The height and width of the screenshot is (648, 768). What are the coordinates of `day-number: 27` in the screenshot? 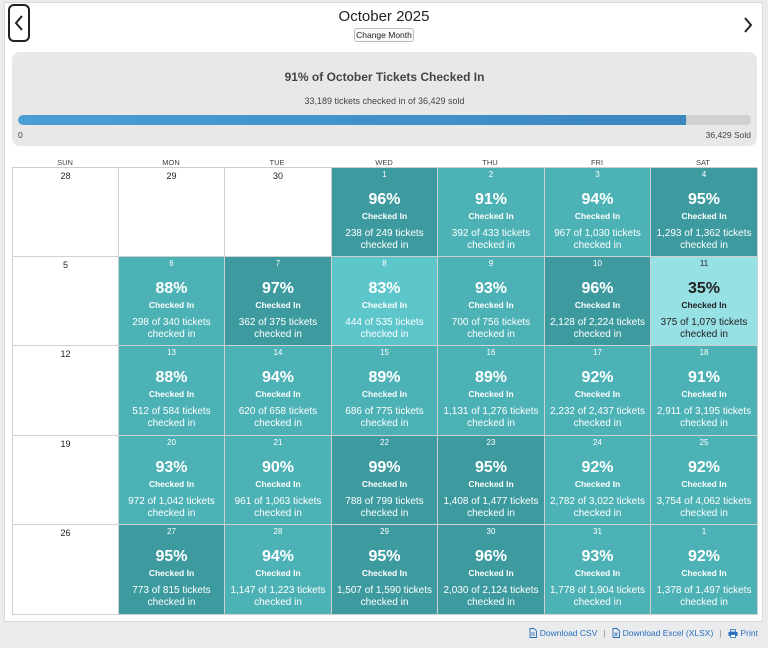 It's located at (171, 531).